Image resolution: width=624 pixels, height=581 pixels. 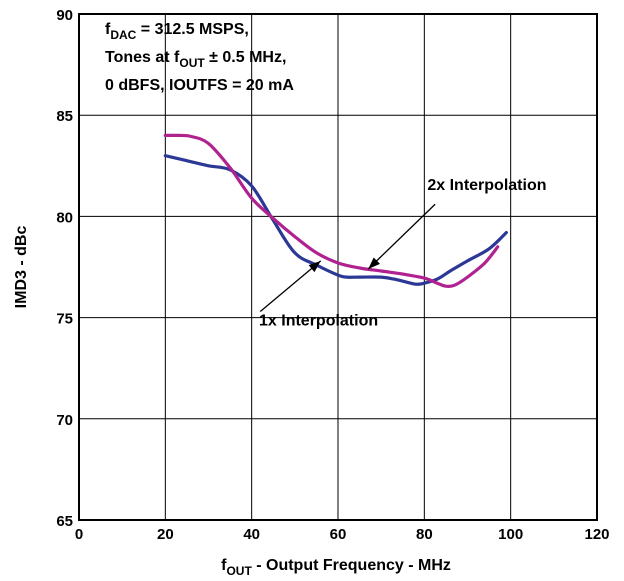 What do you see at coordinates (195, 59) in the screenshot?
I see `condition-line: Tones at fOUT ± 0.5 MHz,` at bounding box center [195, 59].